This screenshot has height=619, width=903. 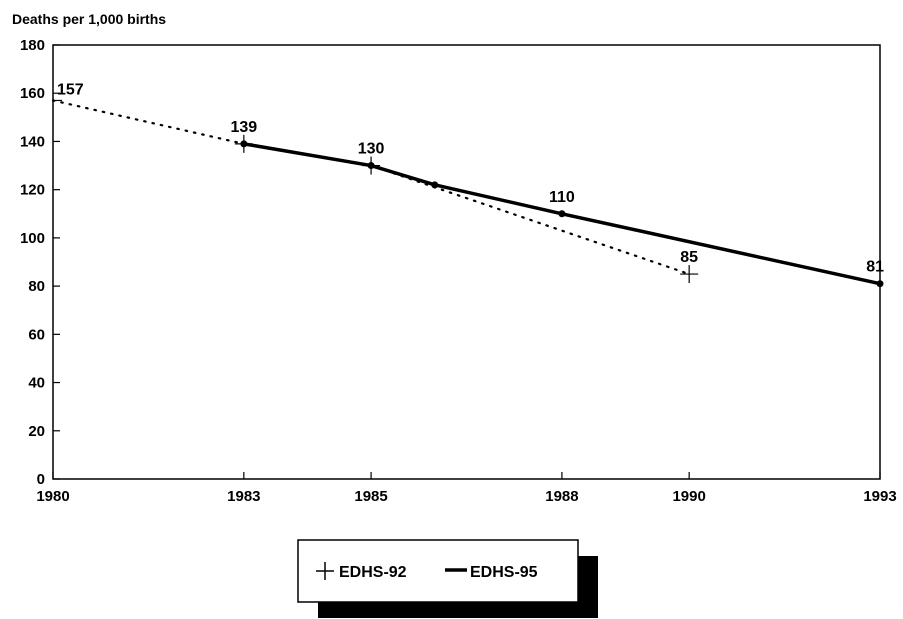 I want to click on x-tick-label: 1985, so click(x=370, y=496).